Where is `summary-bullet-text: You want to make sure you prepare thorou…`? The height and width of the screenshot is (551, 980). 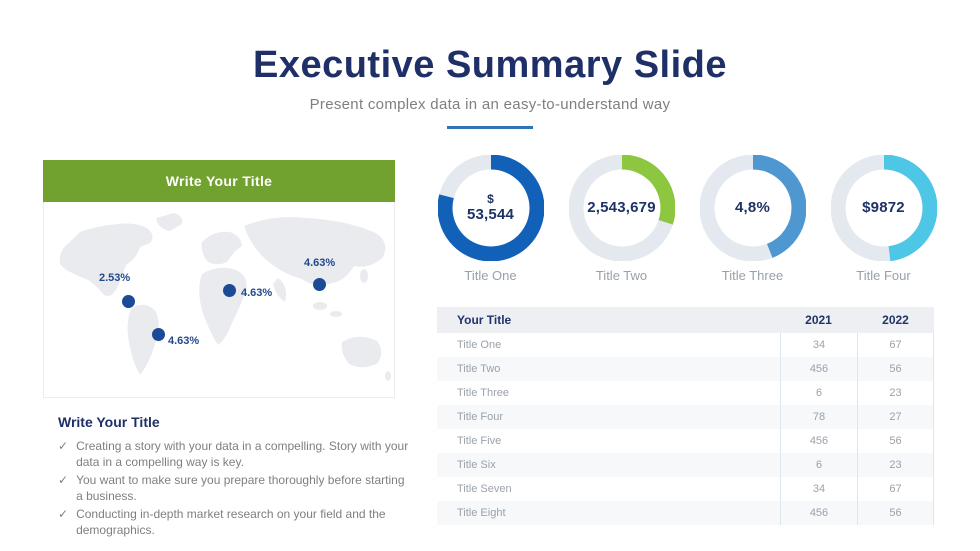
summary-bullet-text: You want to make sure you prepare thorou… is located at coordinates (240, 488).